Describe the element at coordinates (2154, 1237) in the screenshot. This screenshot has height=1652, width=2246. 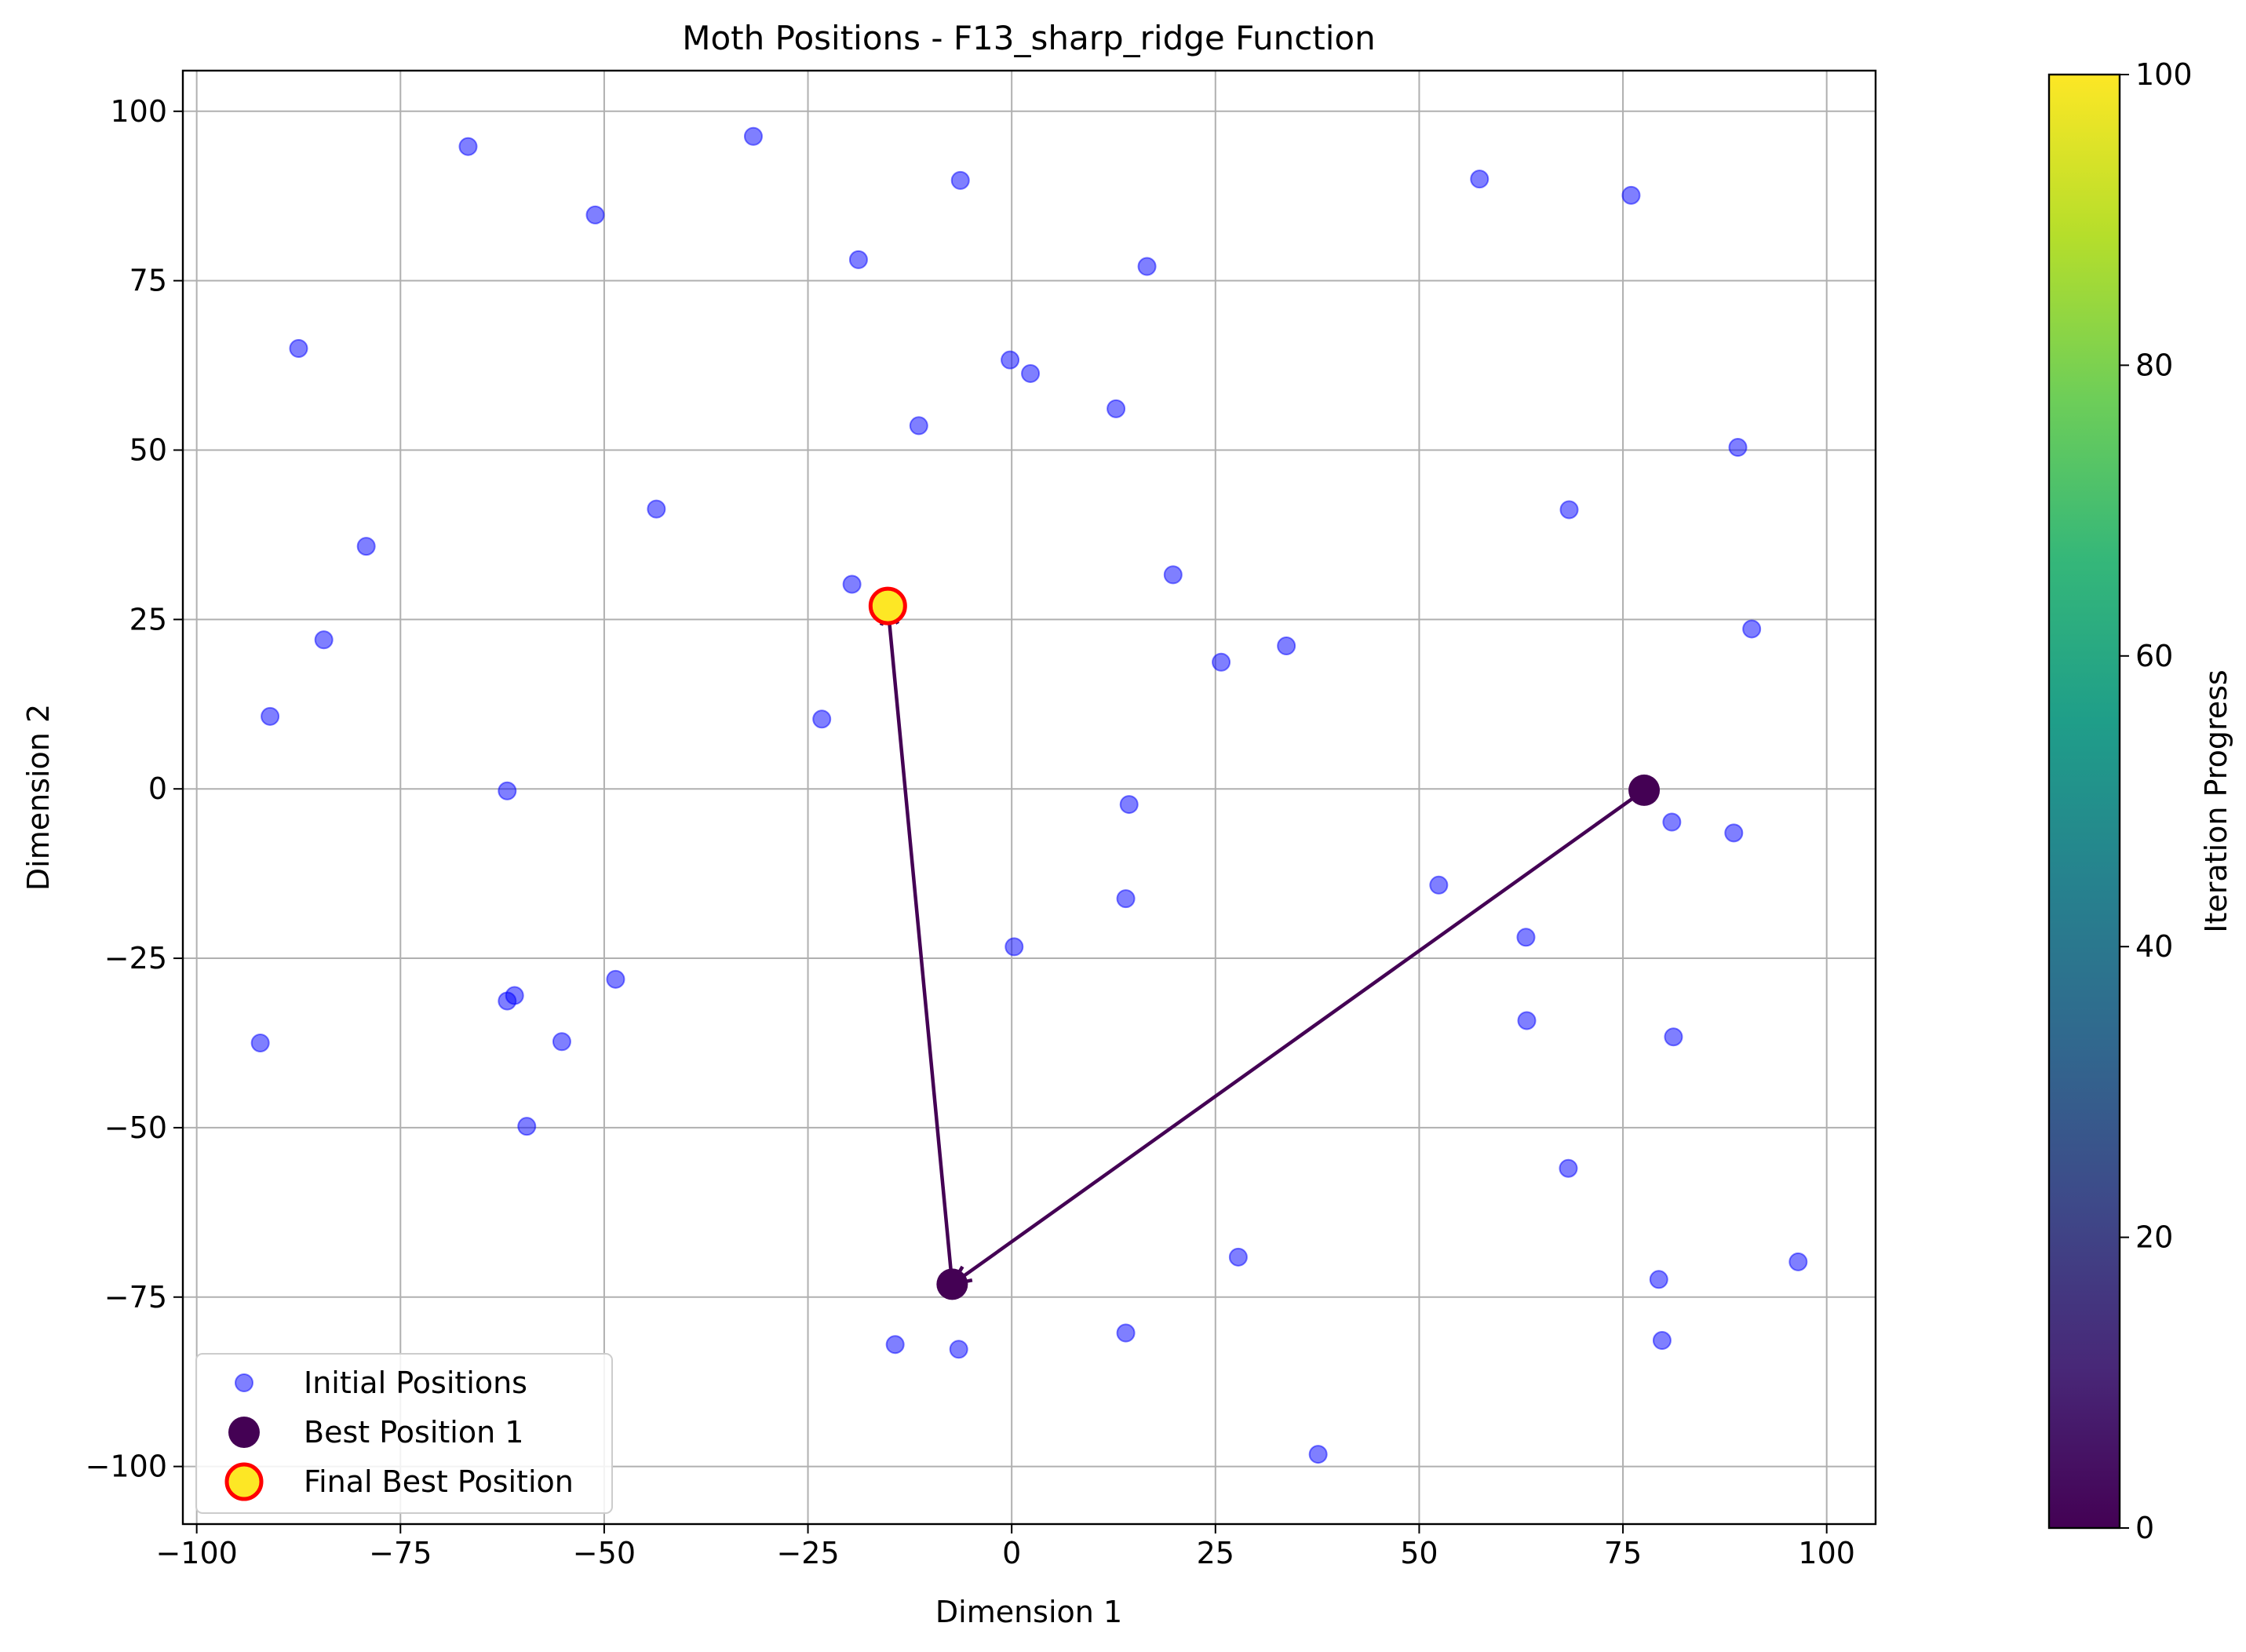
I see `colorbar-tick-label-1: 20` at that location.